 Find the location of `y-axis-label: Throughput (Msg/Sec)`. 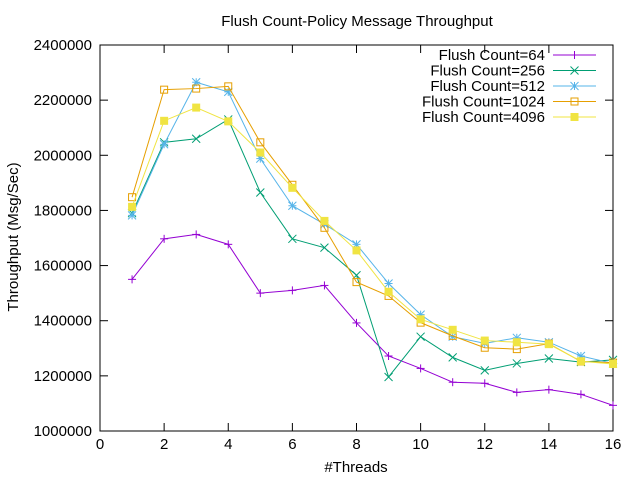

y-axis-label: Throughput (Msg/Sec) is located at coordinates (13, 236).